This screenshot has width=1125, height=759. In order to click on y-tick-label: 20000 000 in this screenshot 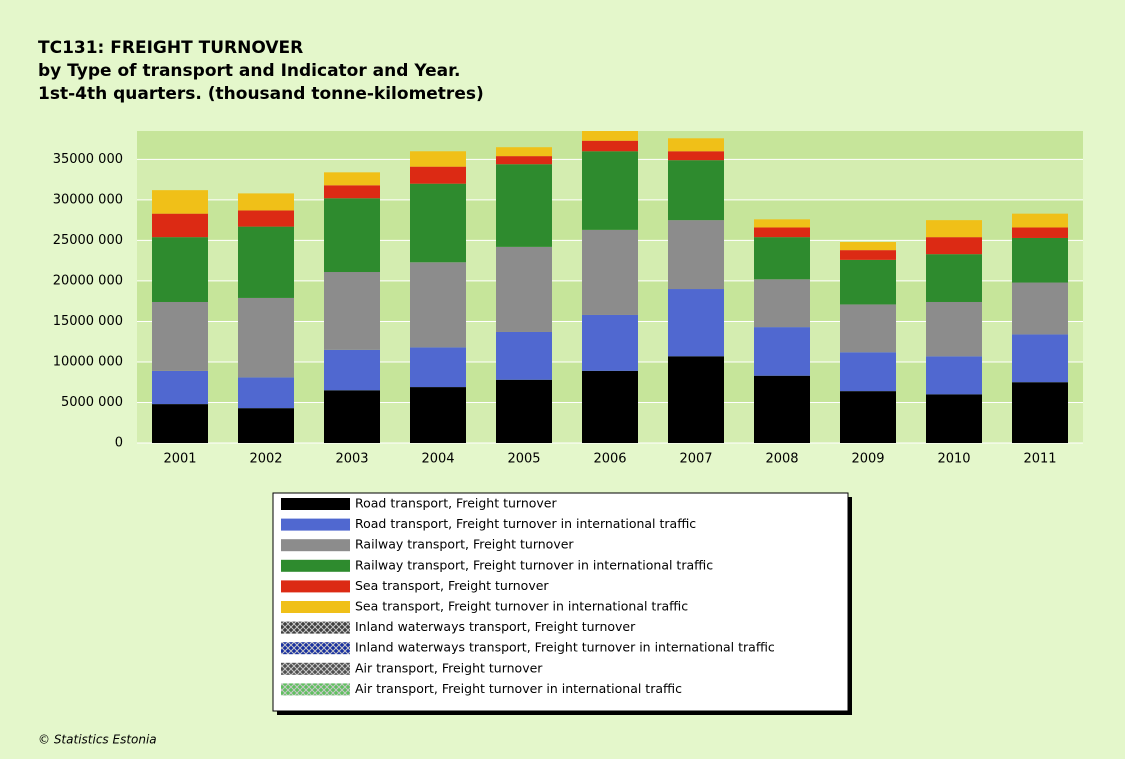, I will do `click(88, 280)`.